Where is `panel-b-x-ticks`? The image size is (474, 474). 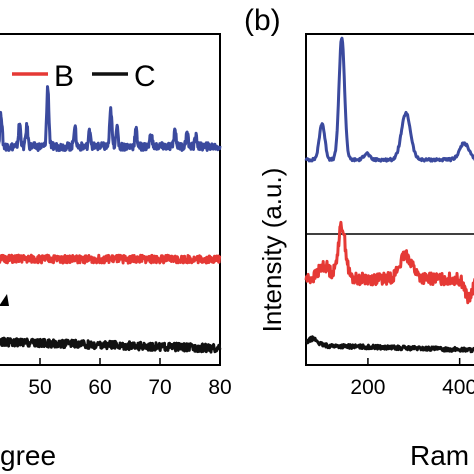
panel-b-x-ticks is located at coordinates (414, 361).